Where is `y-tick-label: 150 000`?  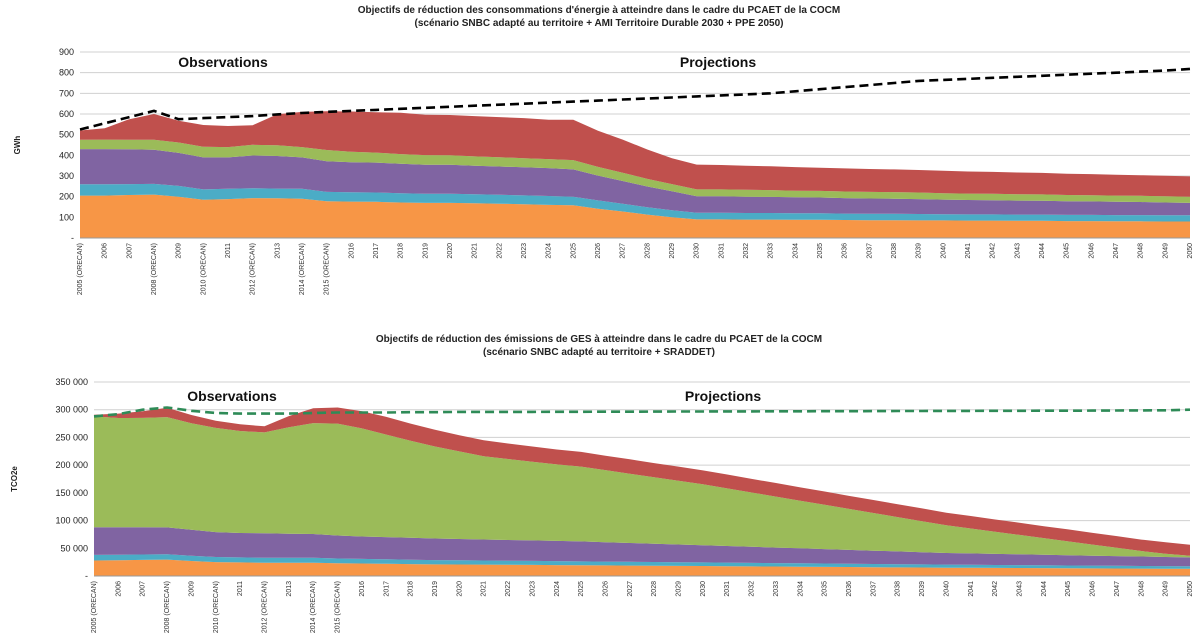
y-tick-label: 150 000 is located at coordinates (71, 493).